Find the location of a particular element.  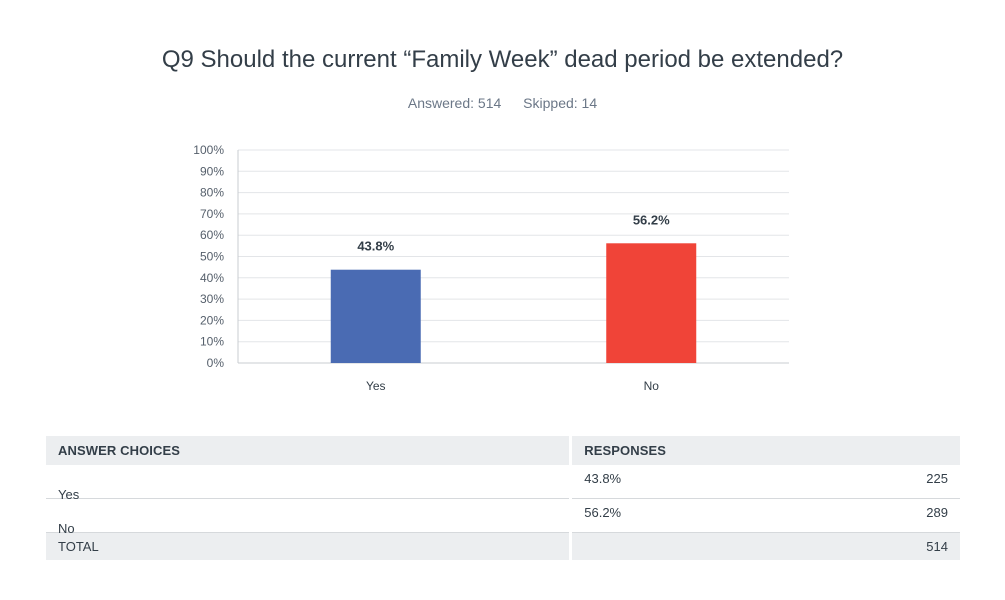

y-tick-label: 60% is located at coordinates (212, 235).